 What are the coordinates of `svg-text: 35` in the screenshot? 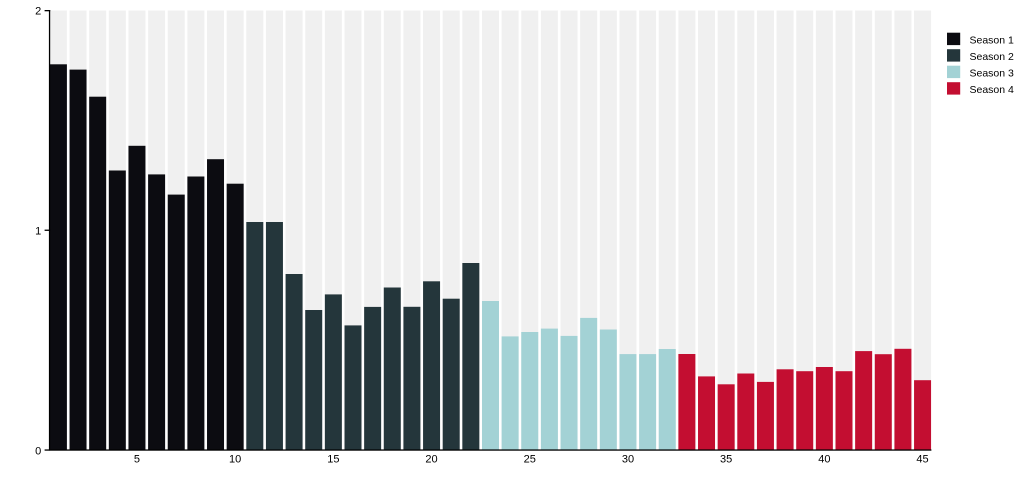 It's located at (726, 459).